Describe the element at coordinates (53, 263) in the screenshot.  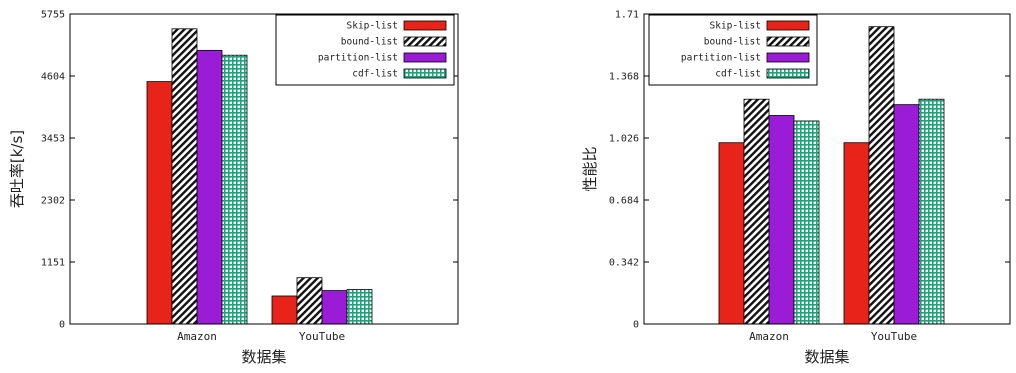
I see `y-tick-label: 1151` at that location.